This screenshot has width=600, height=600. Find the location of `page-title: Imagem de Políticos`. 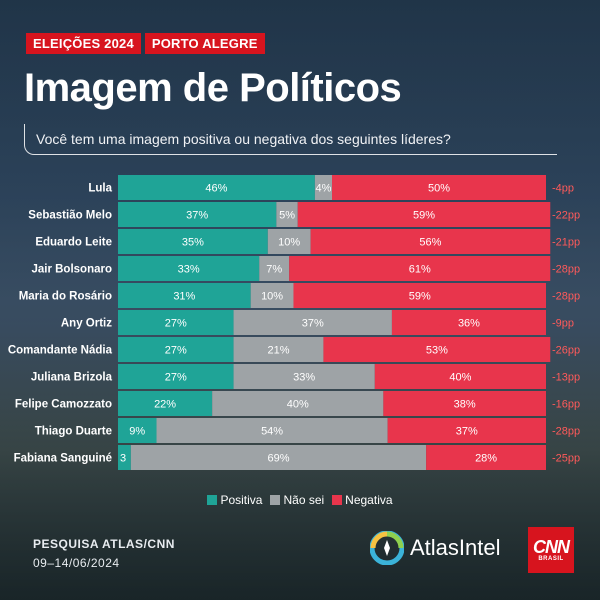

page-title: Imagem de Políticos is located at coordinates (213, 88).